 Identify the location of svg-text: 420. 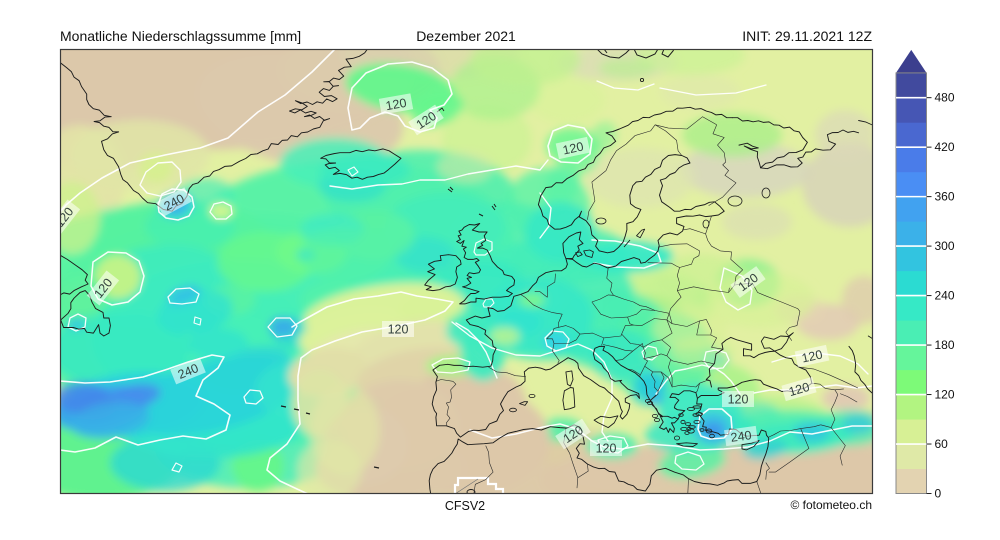
(945, 147).